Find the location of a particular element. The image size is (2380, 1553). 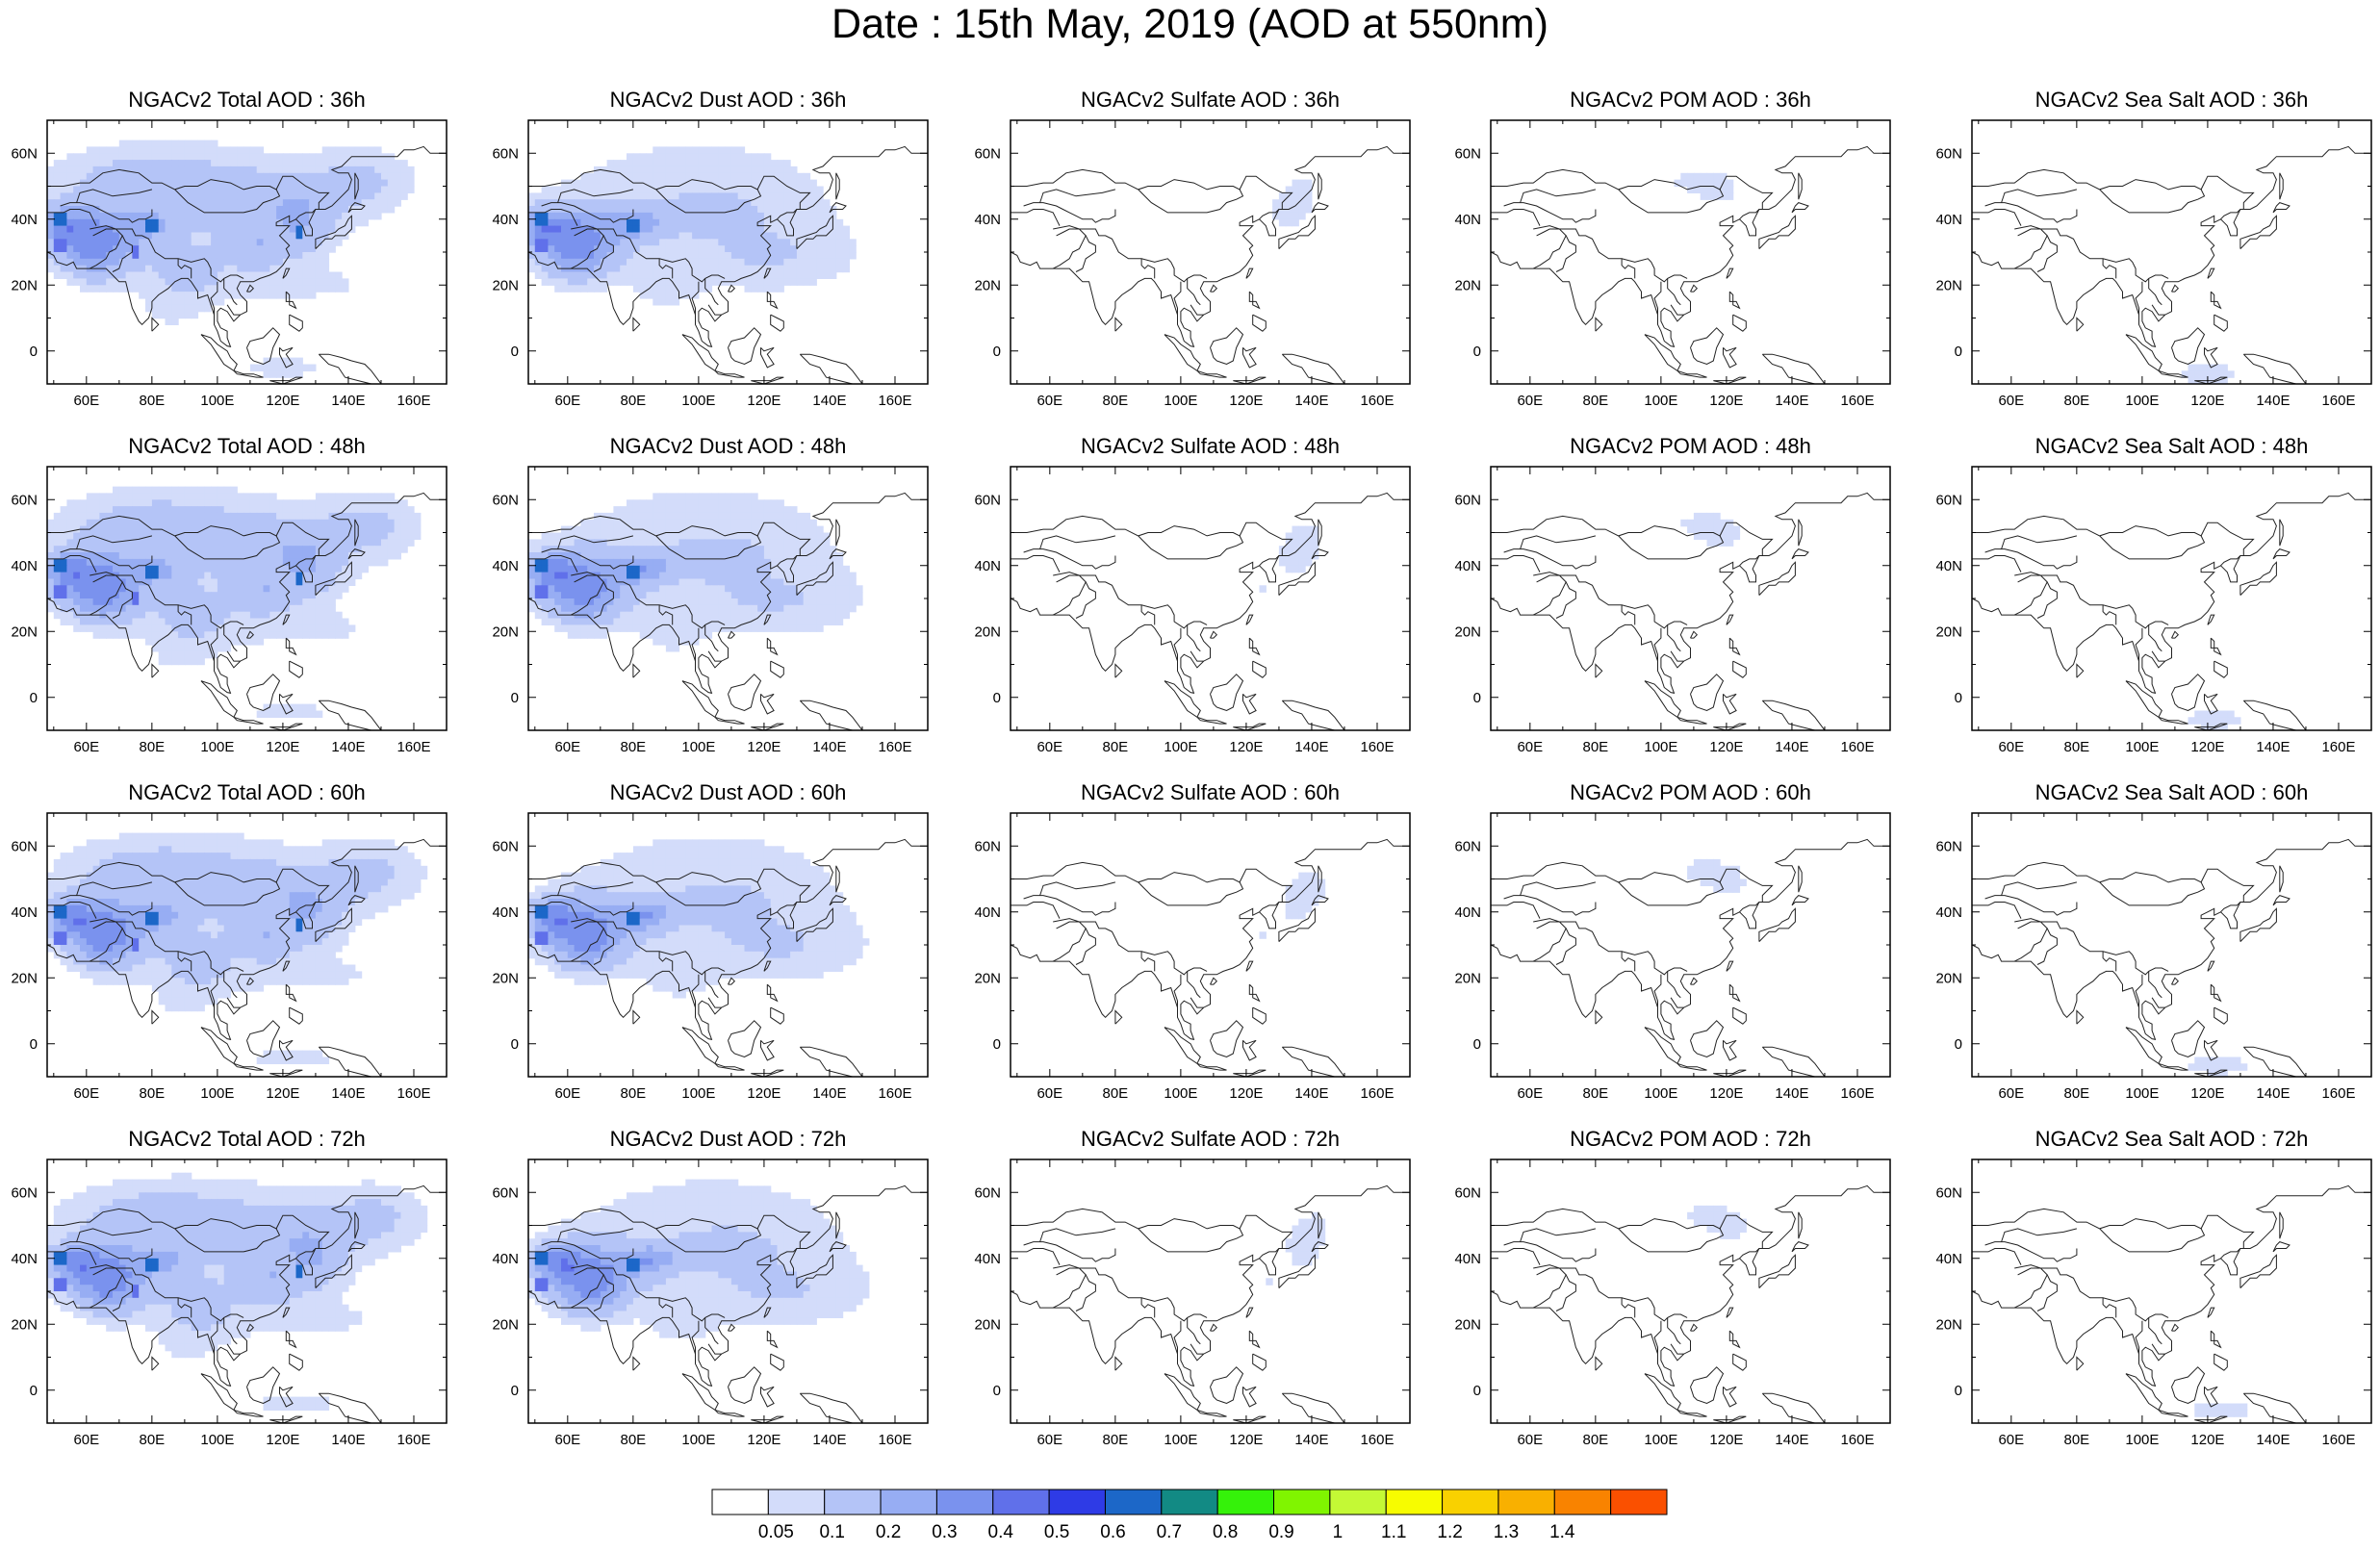

x-tick-label: 80E is located at coordinates (153, 401).